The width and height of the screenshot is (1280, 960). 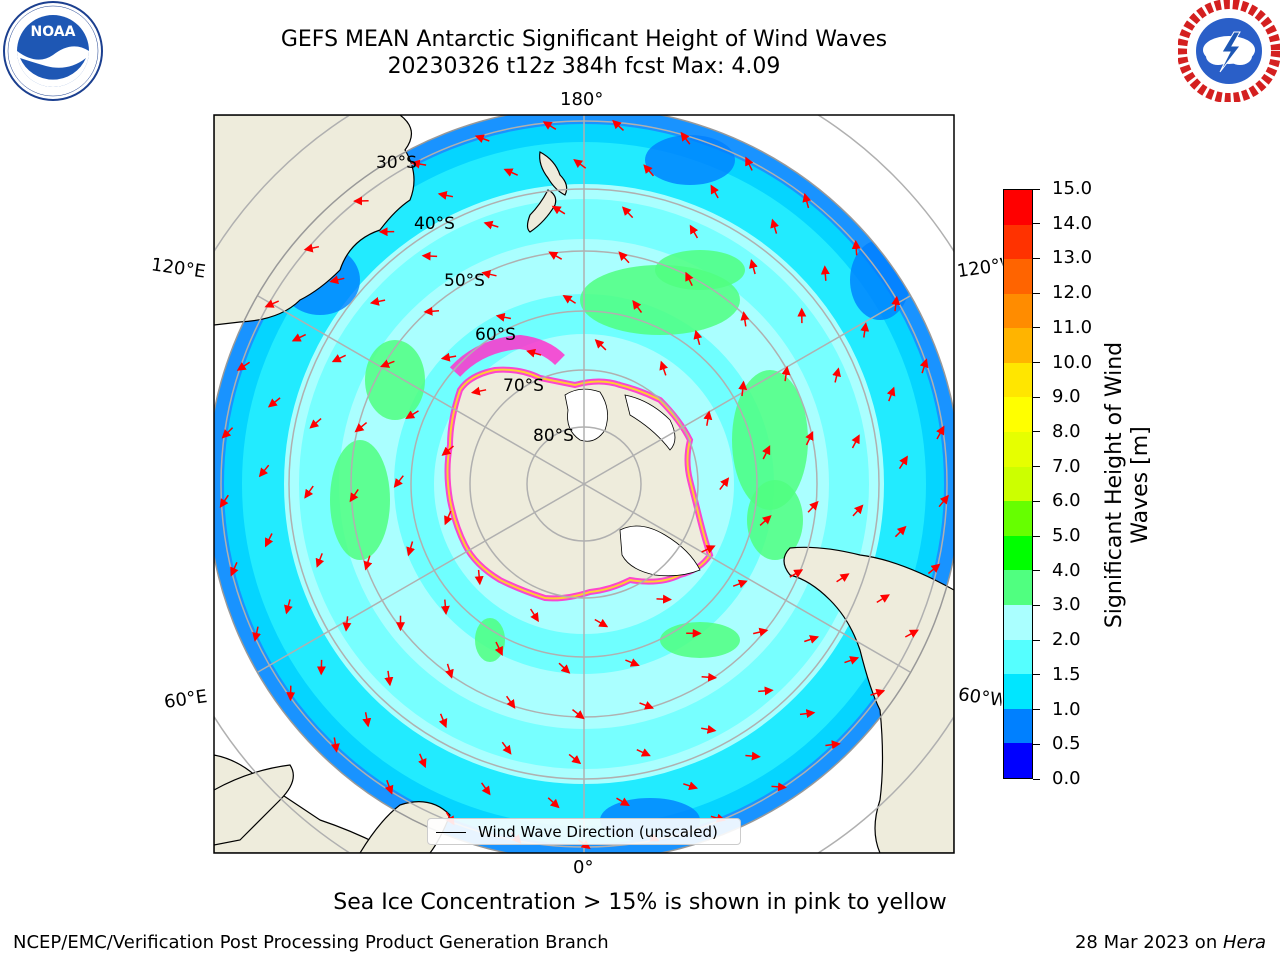 I want to click on lat-label-30: 30°S, so click(x=396, y=163).